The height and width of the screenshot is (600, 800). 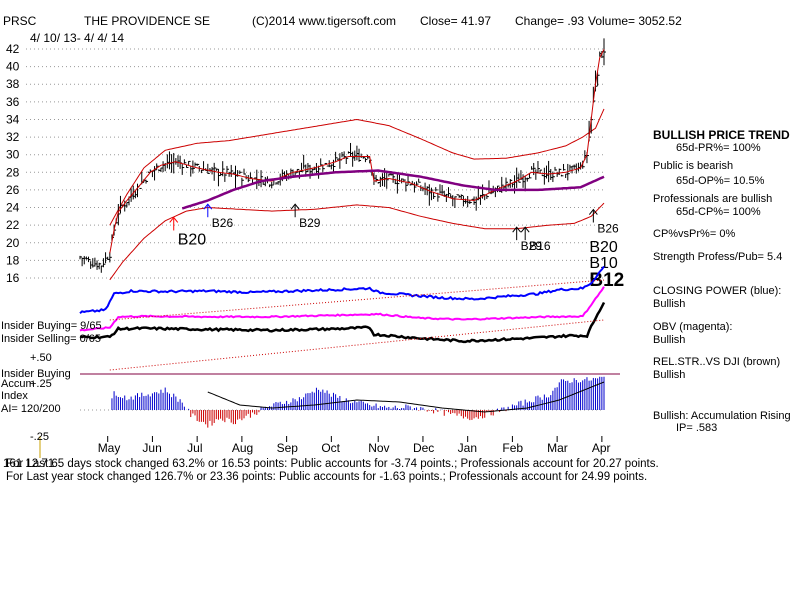 What do you see at coordinates (13, 260) in the screenshot?
I see `y-tick-label: 18` at bounding box center [13, 260].